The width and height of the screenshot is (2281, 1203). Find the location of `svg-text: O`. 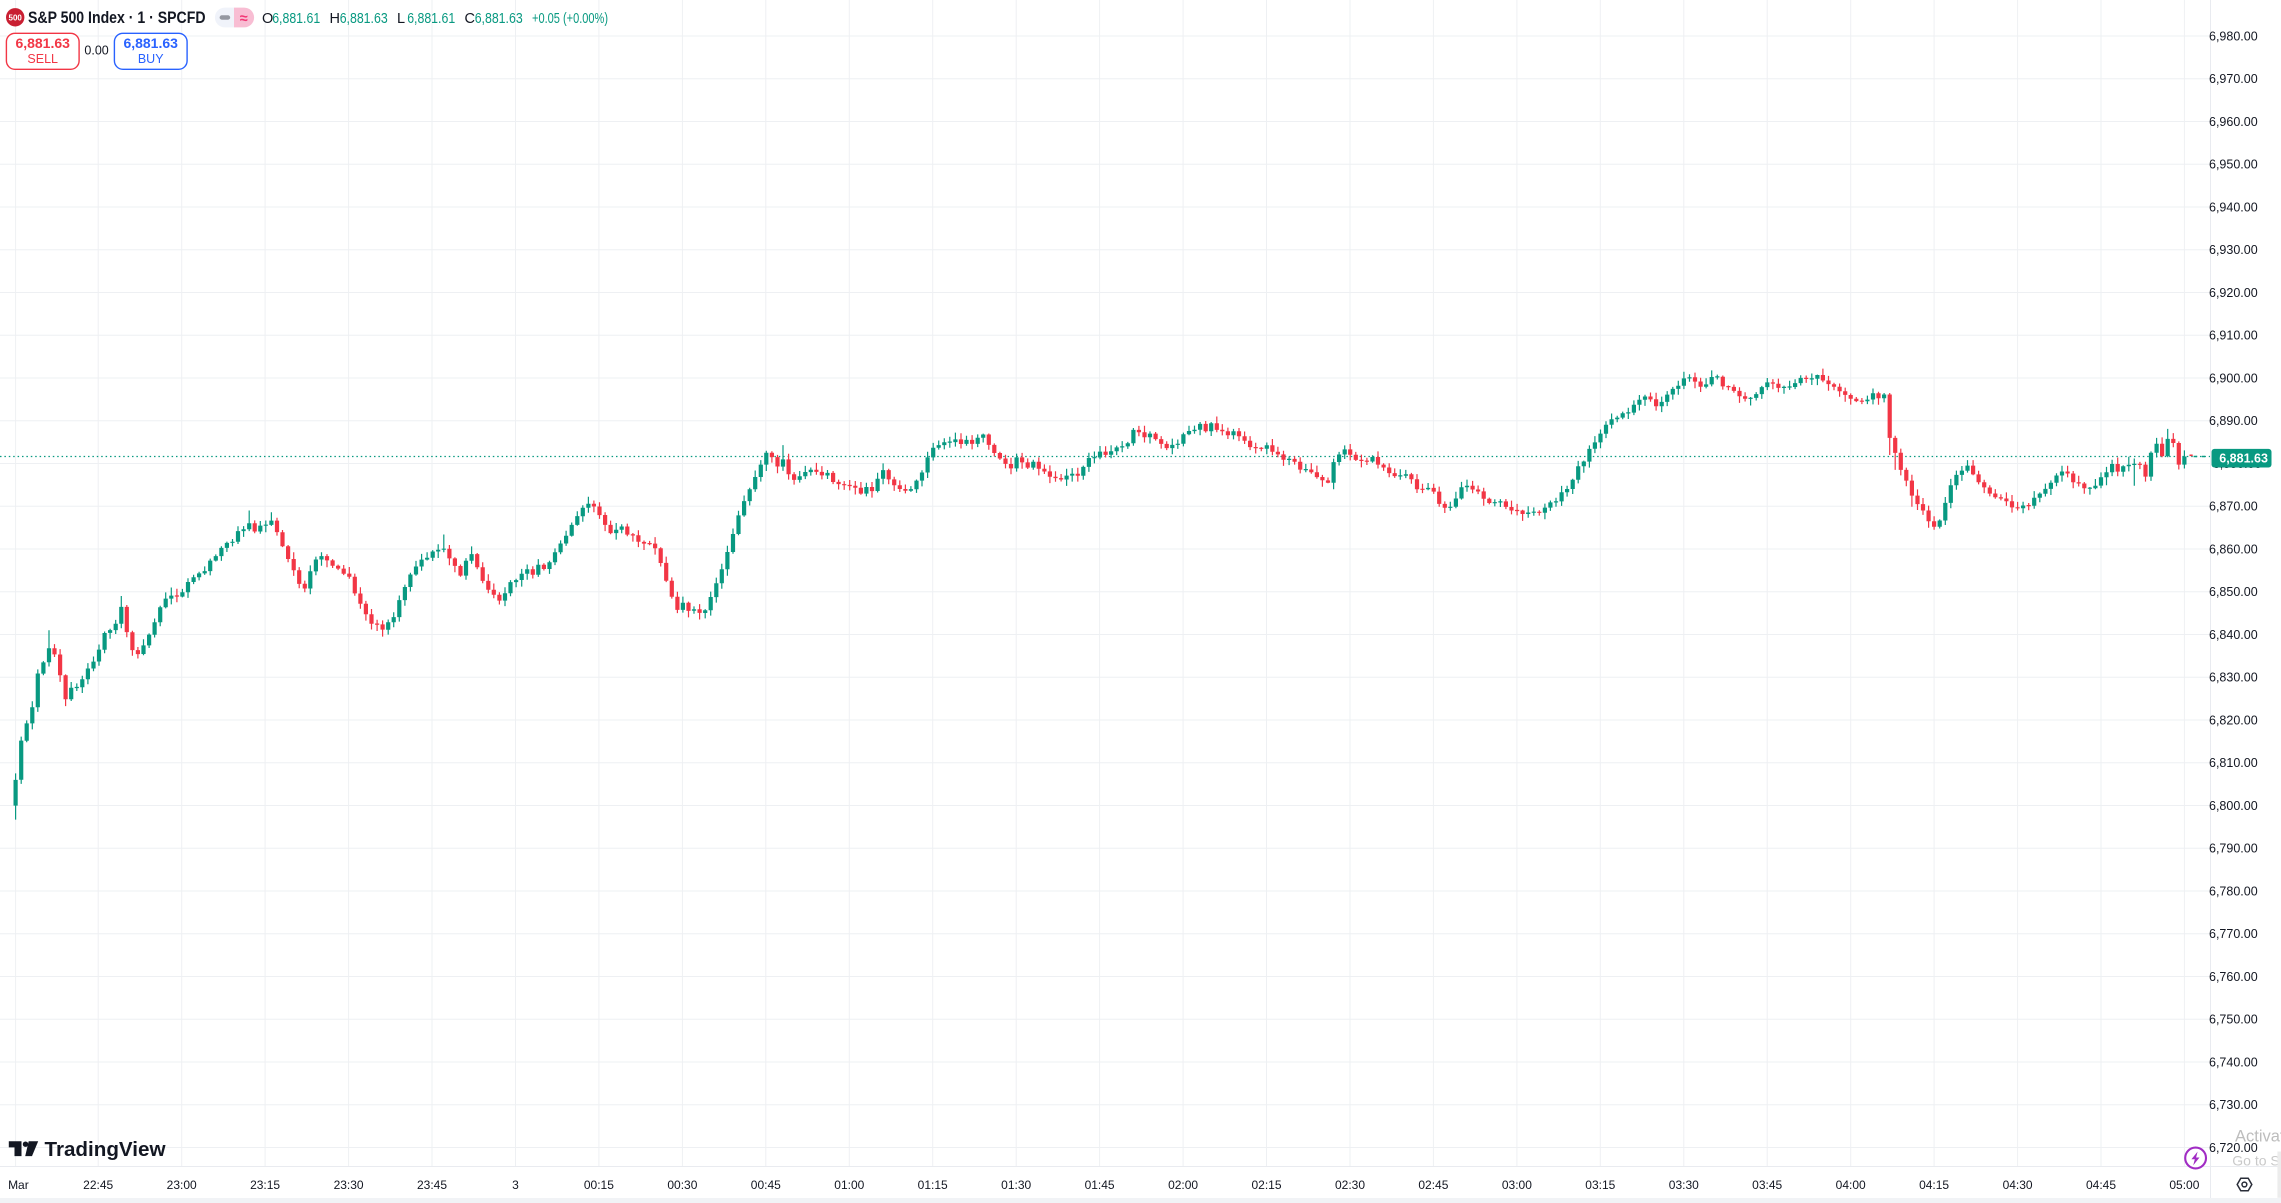

svg-text: O is located at coordinates (267, 19).